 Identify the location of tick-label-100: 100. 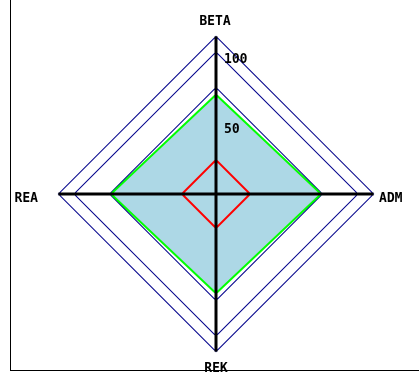
(236, 59).